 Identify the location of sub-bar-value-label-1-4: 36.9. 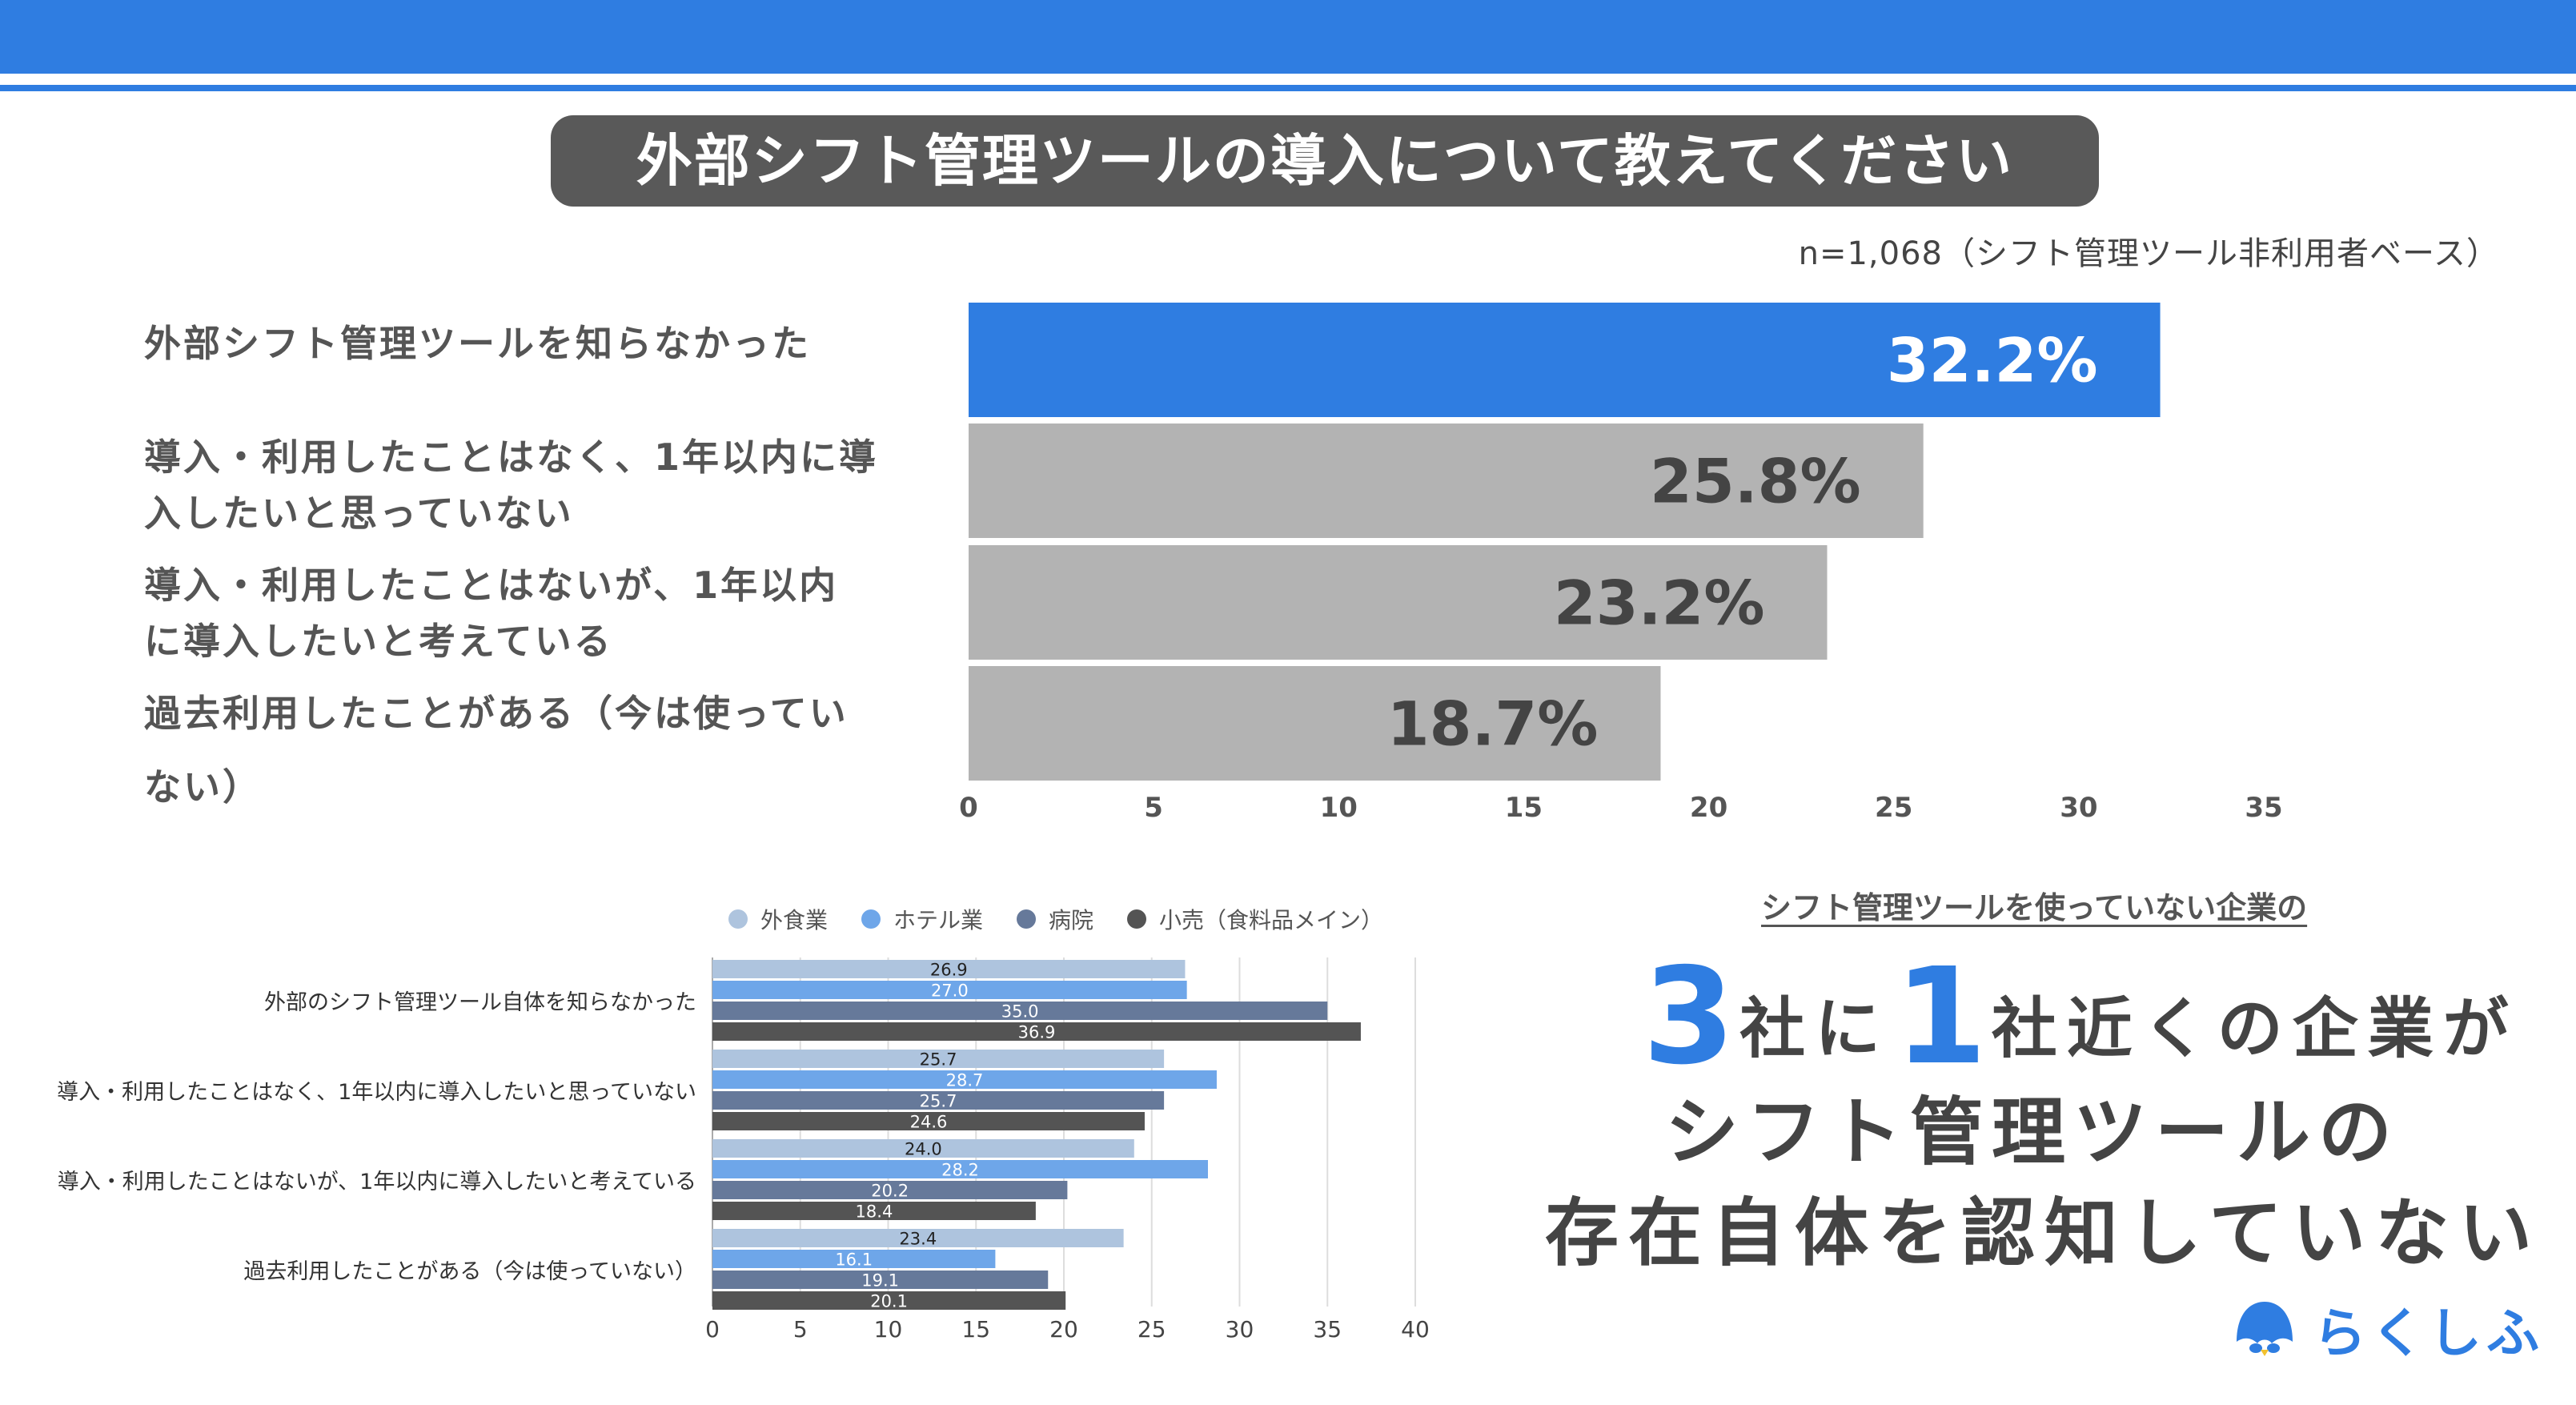
(1037, 1032).